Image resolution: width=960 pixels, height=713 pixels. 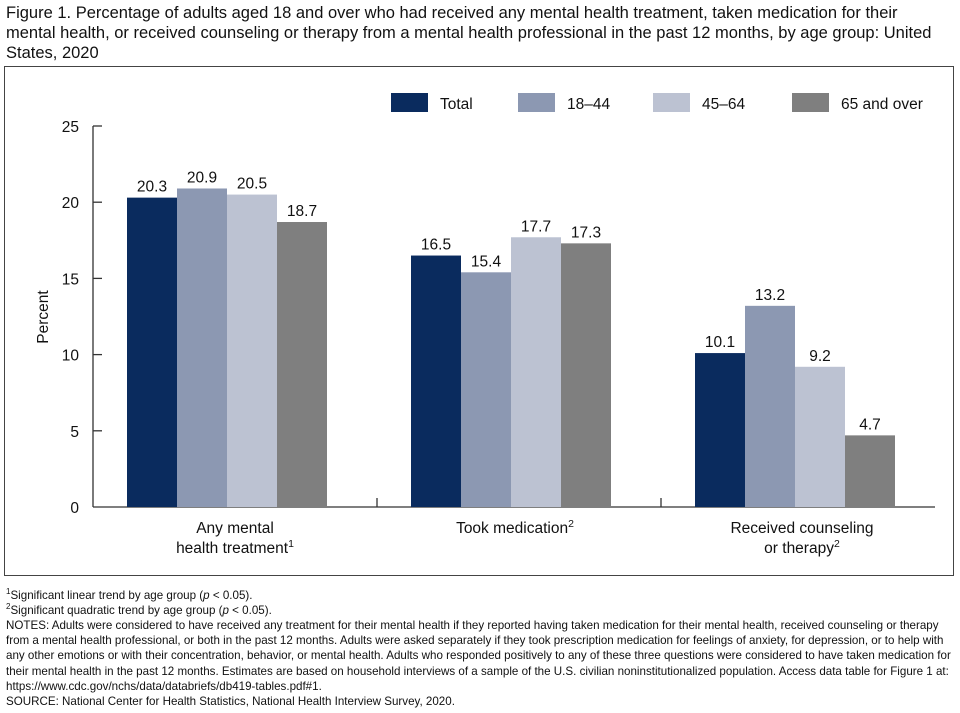 I want to click on footnote-1-mark: 1, so click(x=8, y=592).